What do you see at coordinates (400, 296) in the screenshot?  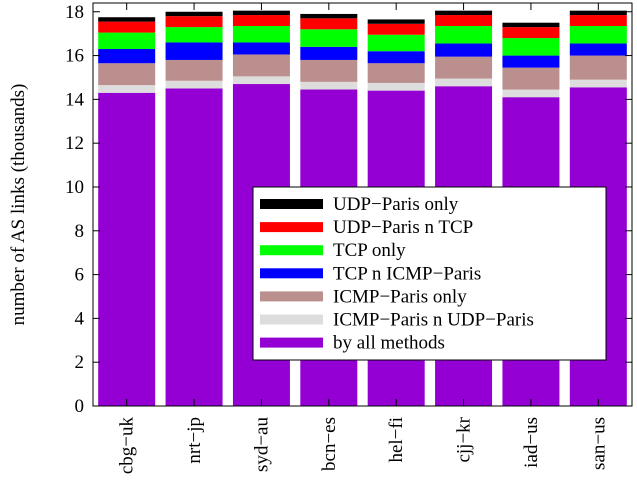 I see `legend-label: ICMP−Paris only` at bounding box center [400, 296].